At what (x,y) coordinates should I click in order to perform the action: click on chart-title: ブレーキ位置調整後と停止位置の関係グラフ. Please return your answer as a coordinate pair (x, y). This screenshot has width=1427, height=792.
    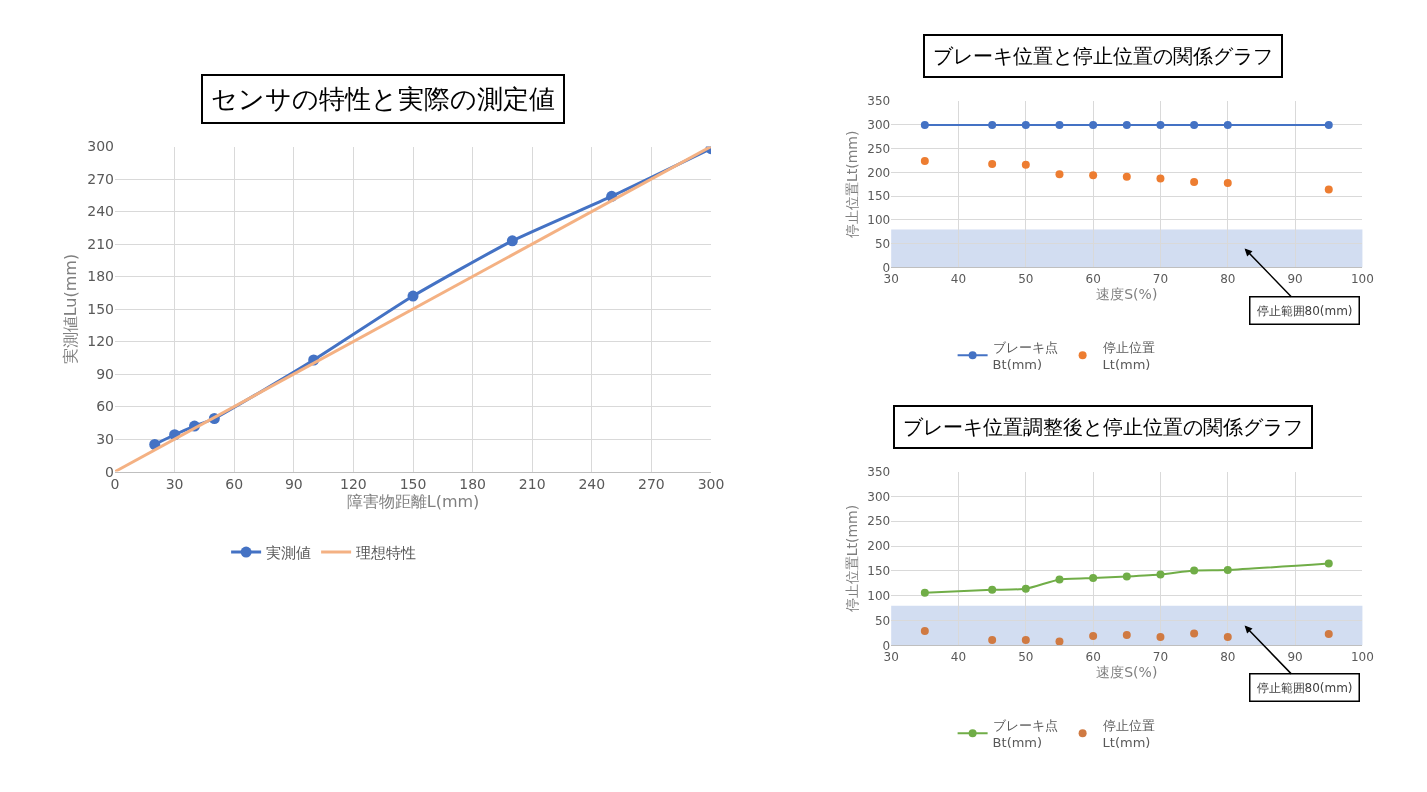
    Looking at the image, I should click on (1103, 427).